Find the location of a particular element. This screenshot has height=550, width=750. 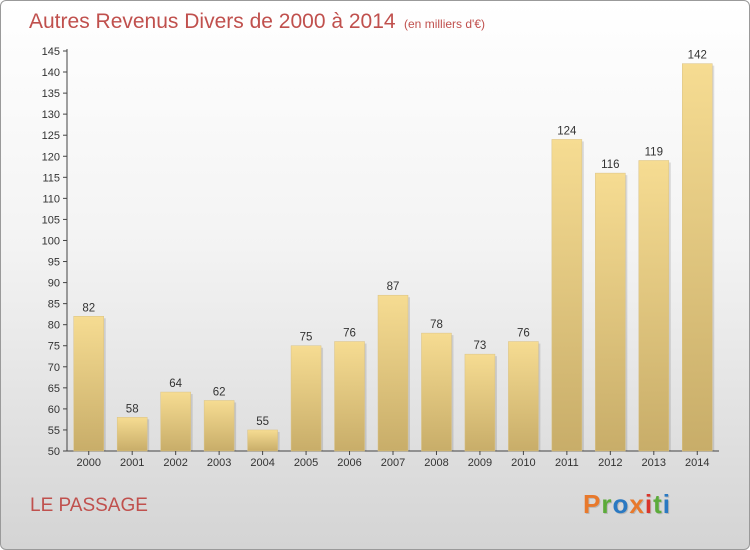

bar-value-label: 87 is located at coordinates (393, 287).